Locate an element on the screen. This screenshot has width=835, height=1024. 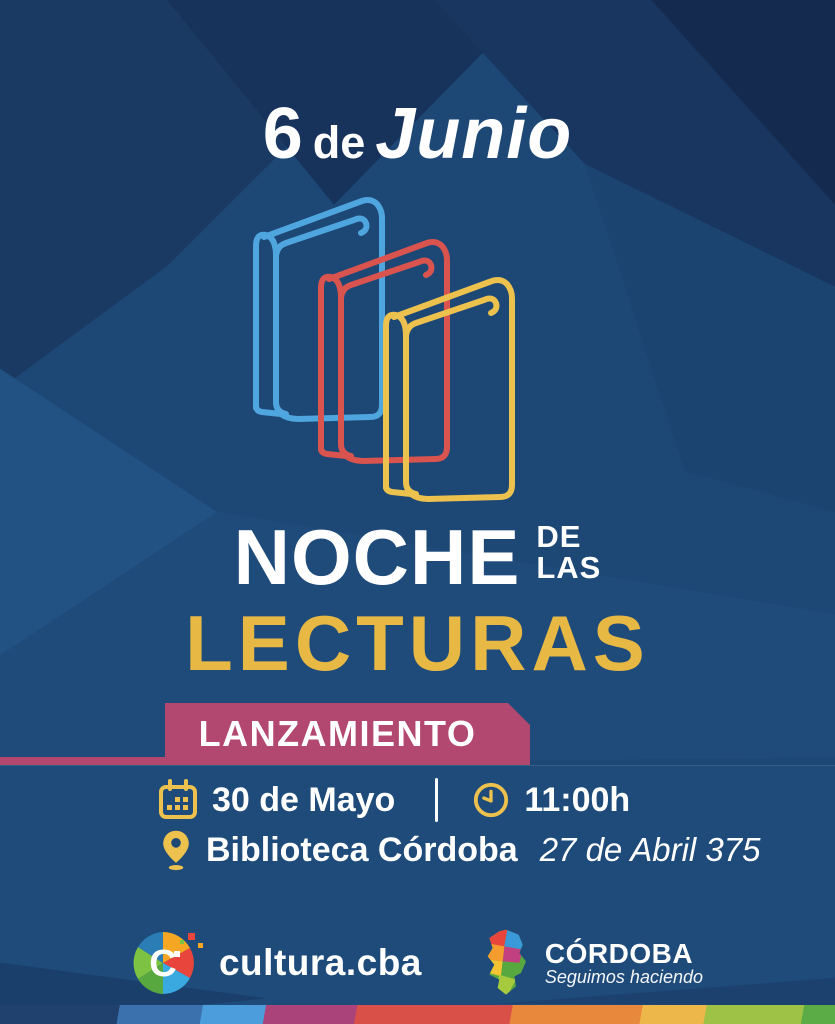
blue-book is located at coordinates (319, 309).